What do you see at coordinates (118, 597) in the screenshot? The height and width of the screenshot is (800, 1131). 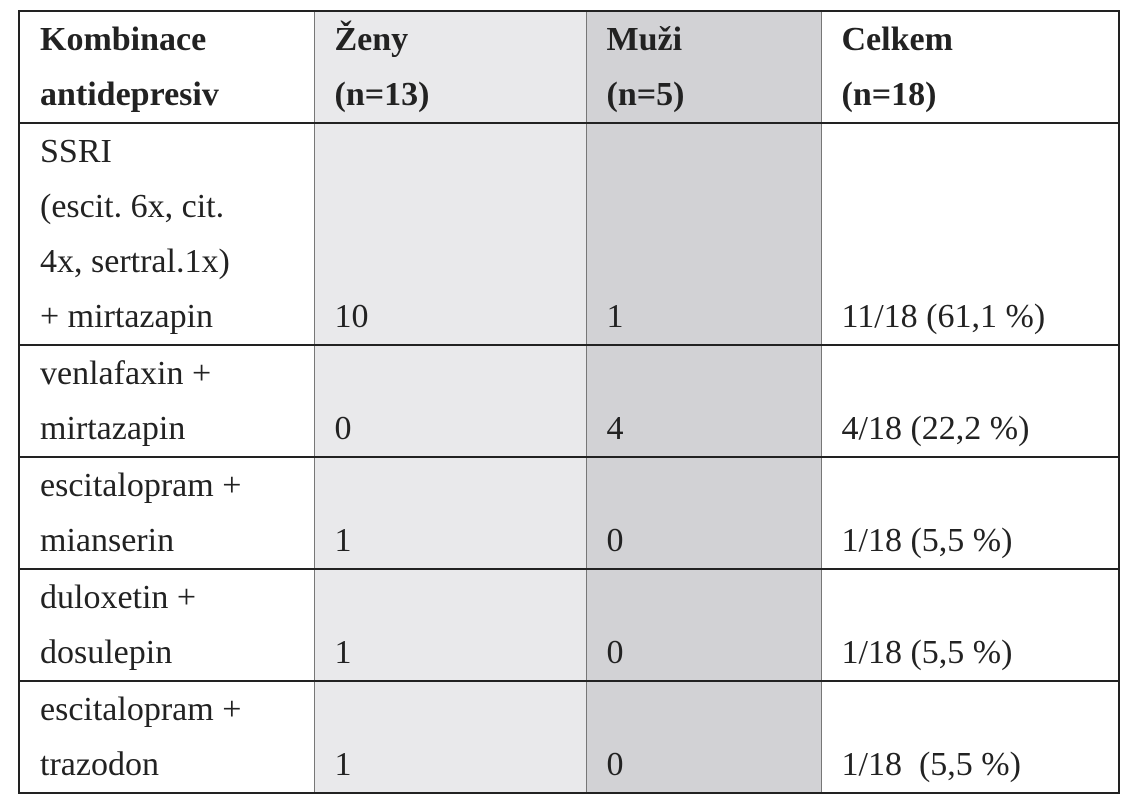 I see `cell-line: duloxetin +` at bounding box center [118, 597].